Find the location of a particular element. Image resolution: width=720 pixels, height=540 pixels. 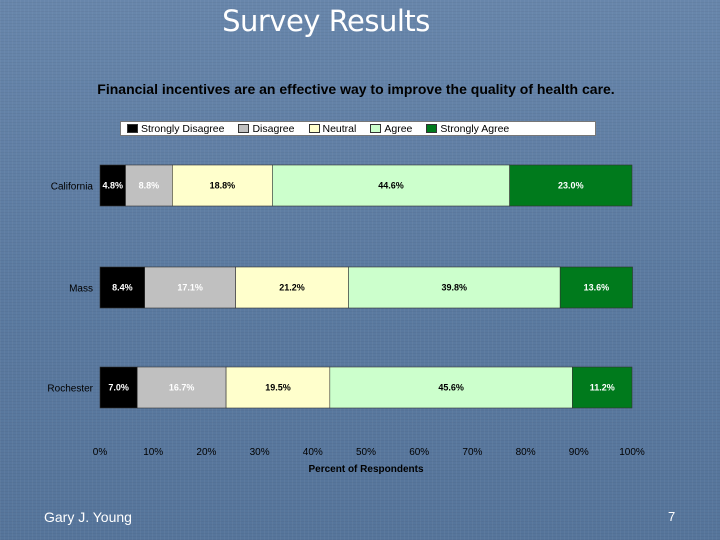

legend-item-neutral: Neutral is located at coordinates (332, 128).